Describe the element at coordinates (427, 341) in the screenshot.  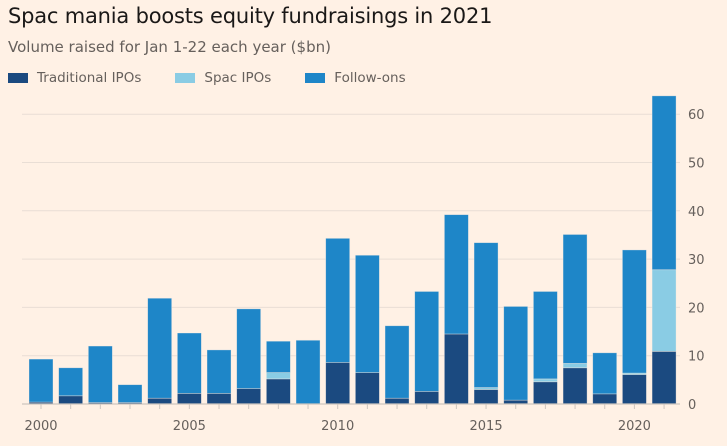
I see `bar-follow-ons-2013` at that location.